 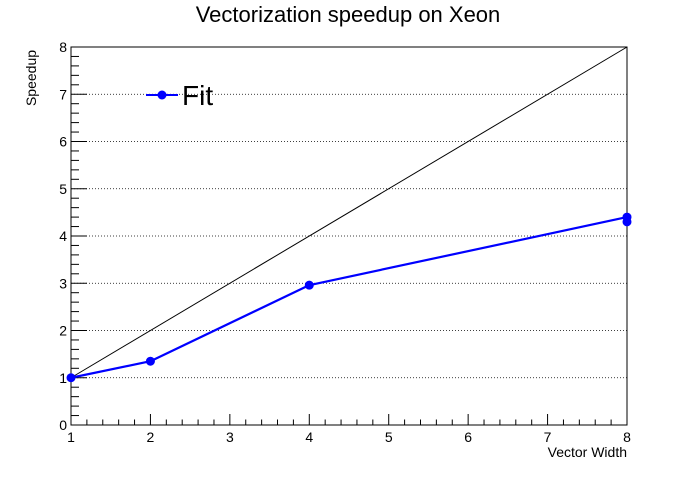 What do you see at coordinates (162, 95) in the screenshot?
I see `legend-marker` at bounding box center [162, 95].